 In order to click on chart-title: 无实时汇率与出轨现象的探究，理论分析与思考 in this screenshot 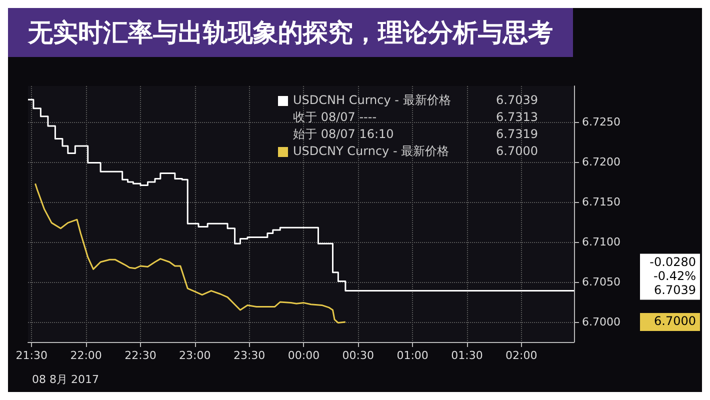, I will do `click(290, 32)`.